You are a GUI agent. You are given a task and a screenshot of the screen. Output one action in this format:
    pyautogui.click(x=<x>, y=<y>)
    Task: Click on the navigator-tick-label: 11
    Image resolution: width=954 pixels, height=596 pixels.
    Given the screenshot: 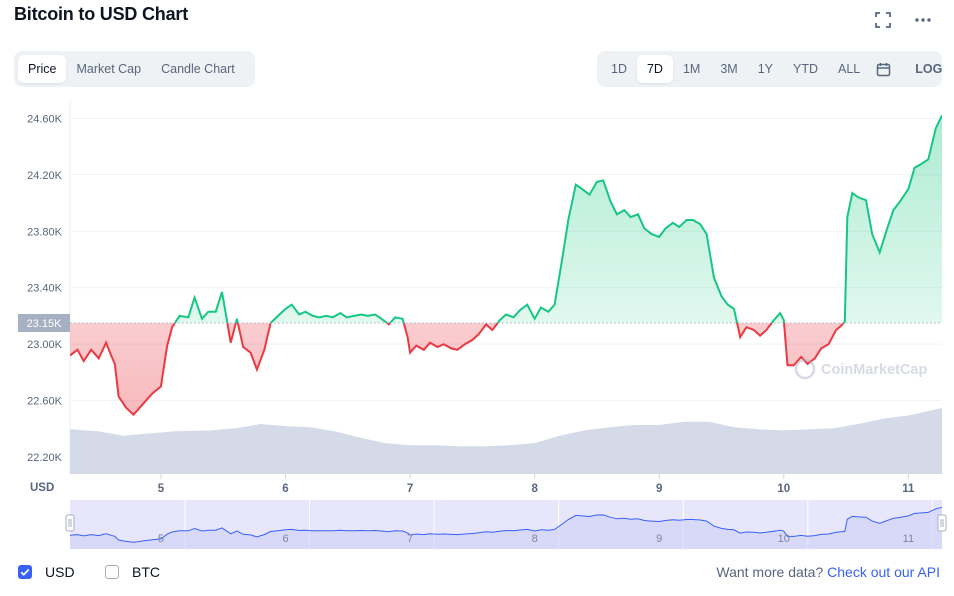 What is the action you would take?
    pyautogui.click(x=908, y=539)
    